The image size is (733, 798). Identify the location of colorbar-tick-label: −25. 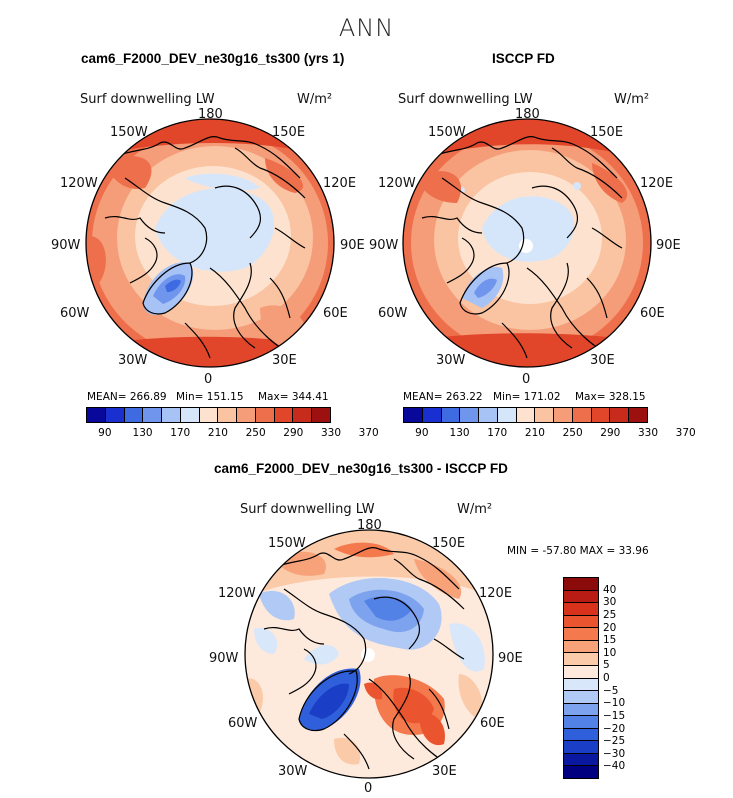
(614, 741).